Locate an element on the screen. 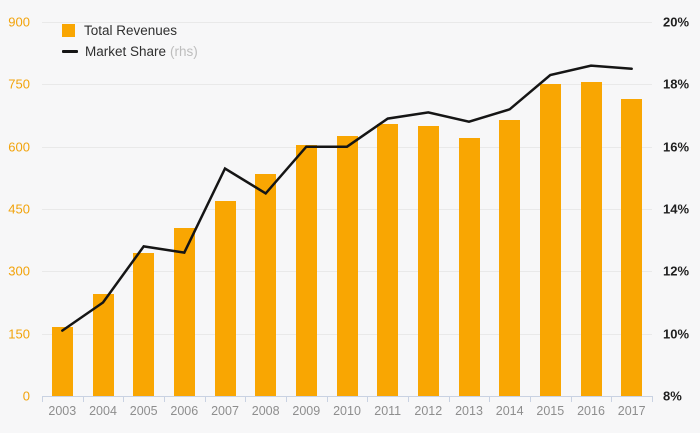 The image size is (700, 433). x-axis-label-2012: 2012 is located at coordinates (428, 411).